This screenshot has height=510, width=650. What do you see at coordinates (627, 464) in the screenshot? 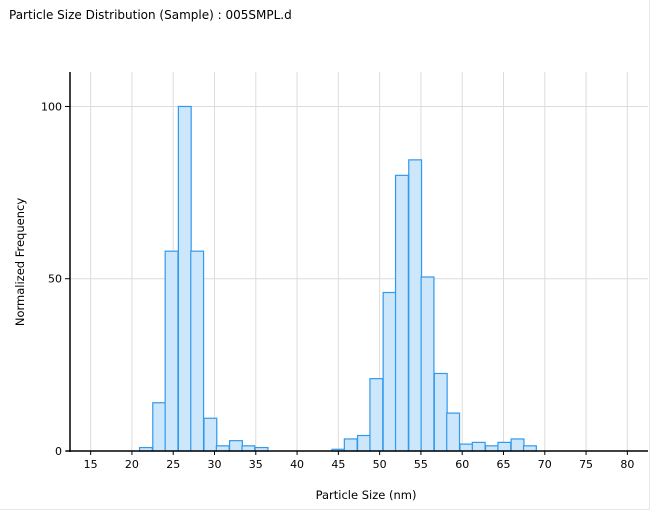
I see `x-tick-label: 80` at bounding box center [627, 464].